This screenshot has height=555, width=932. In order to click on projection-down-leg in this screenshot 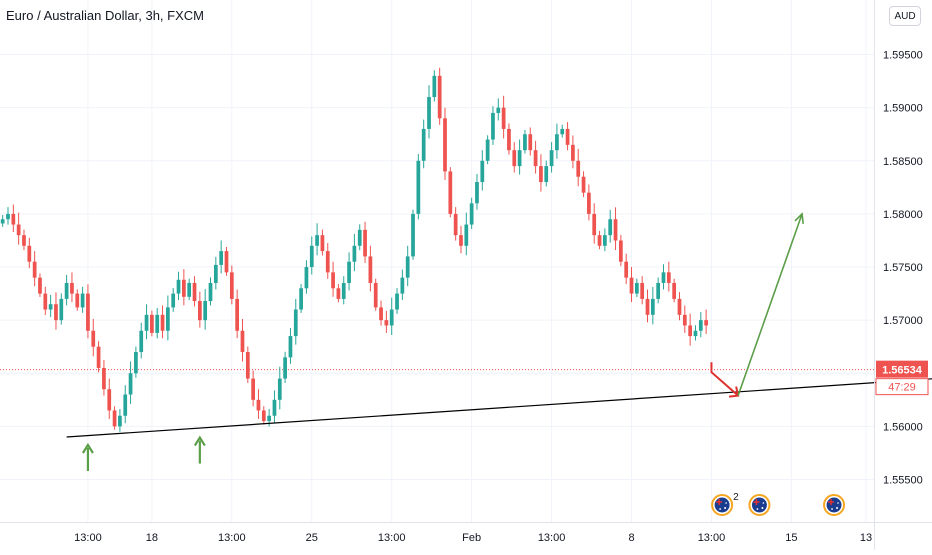, I will do `click(725, 380)`.